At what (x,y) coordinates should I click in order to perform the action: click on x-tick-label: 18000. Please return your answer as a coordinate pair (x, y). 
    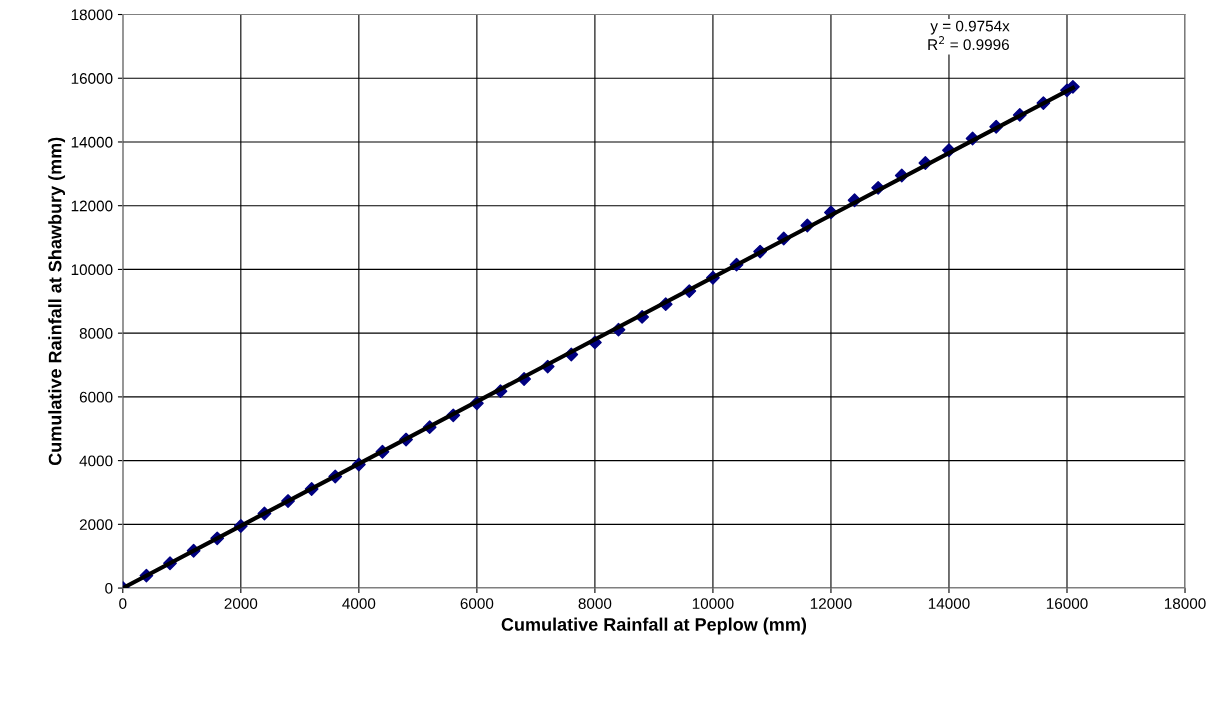
    Looking at the image, I should click on (1185, 603).